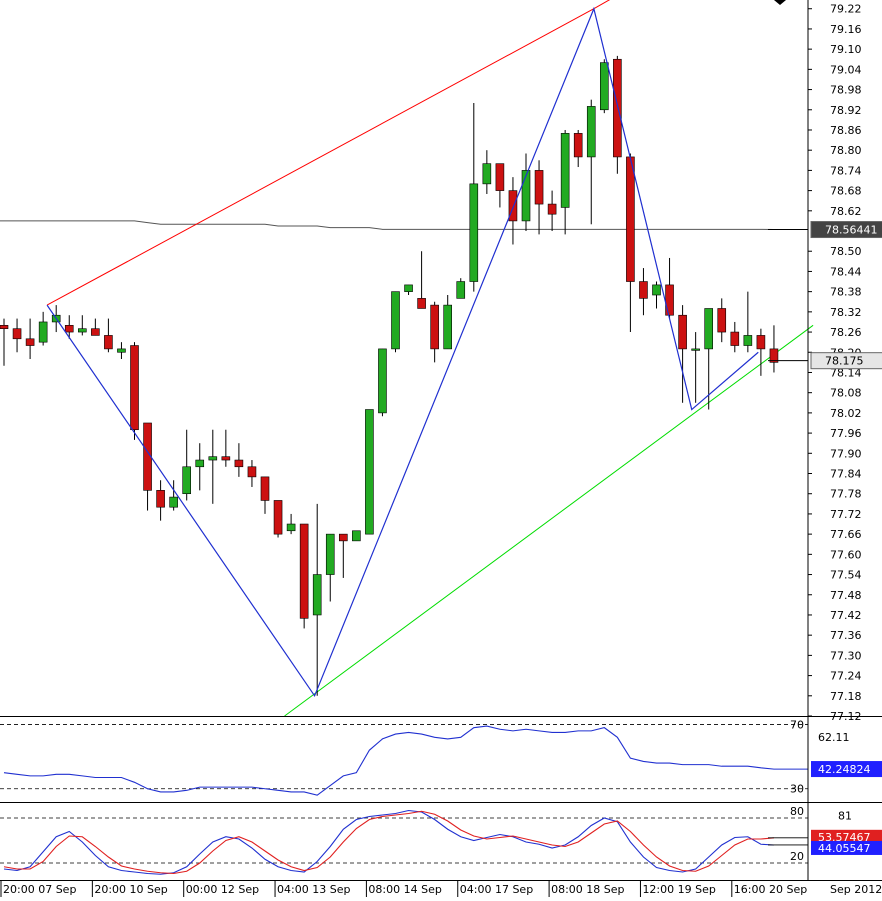 The image size is (882, 901). What do you see at coordinates (846, 655) in the screenshot?
I see `y-tick-label: 77.30` at bounding box center [846, 655].